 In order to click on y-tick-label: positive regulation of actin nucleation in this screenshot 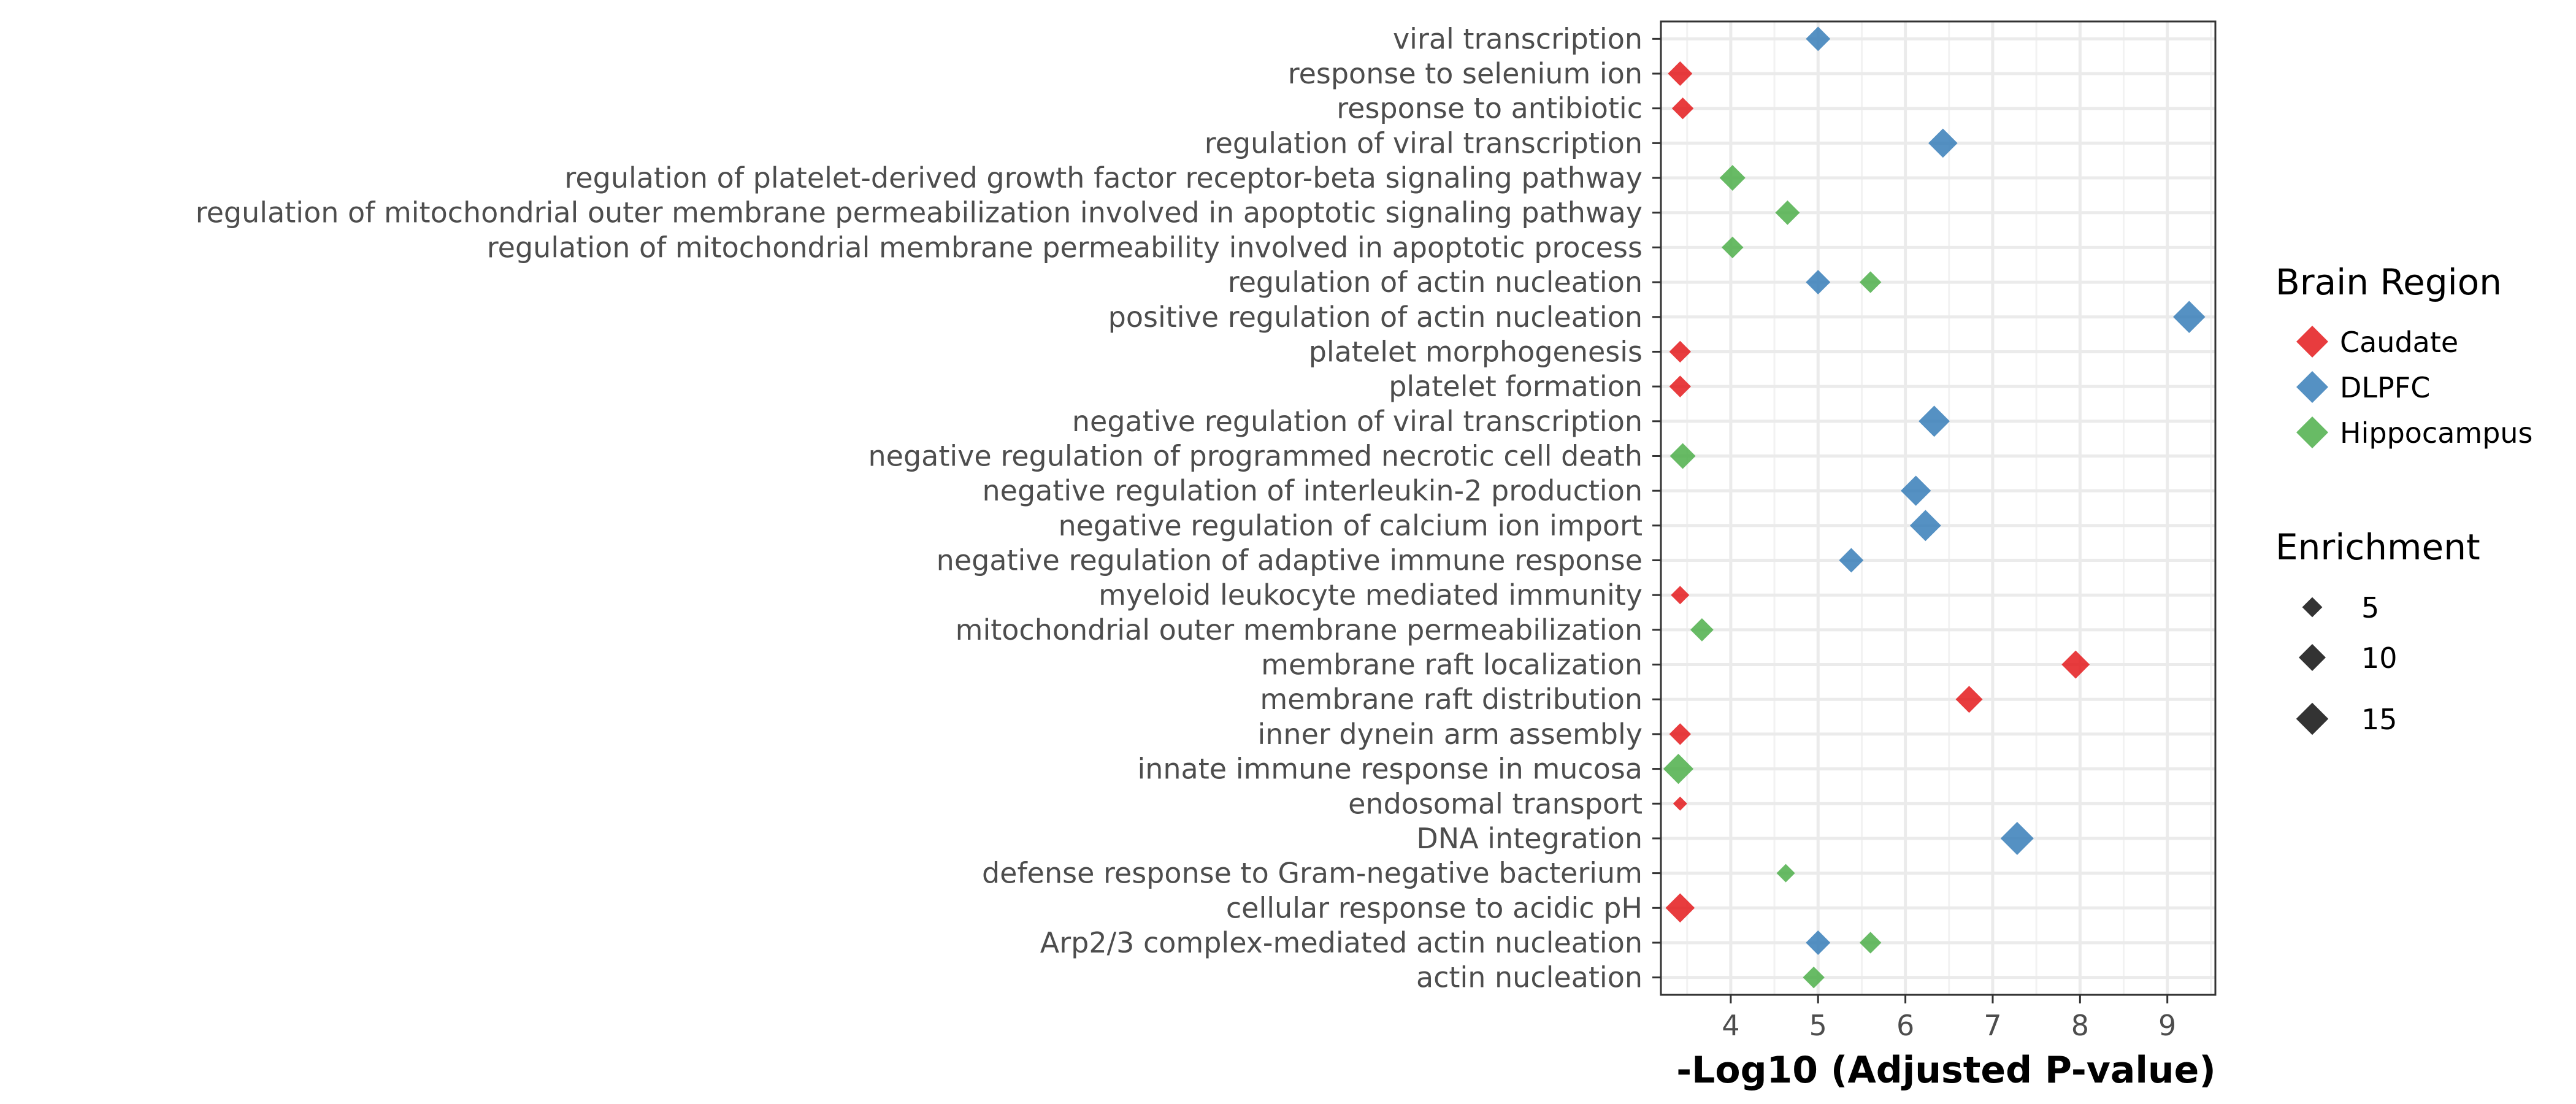, I will do `click(1375, 317)`.